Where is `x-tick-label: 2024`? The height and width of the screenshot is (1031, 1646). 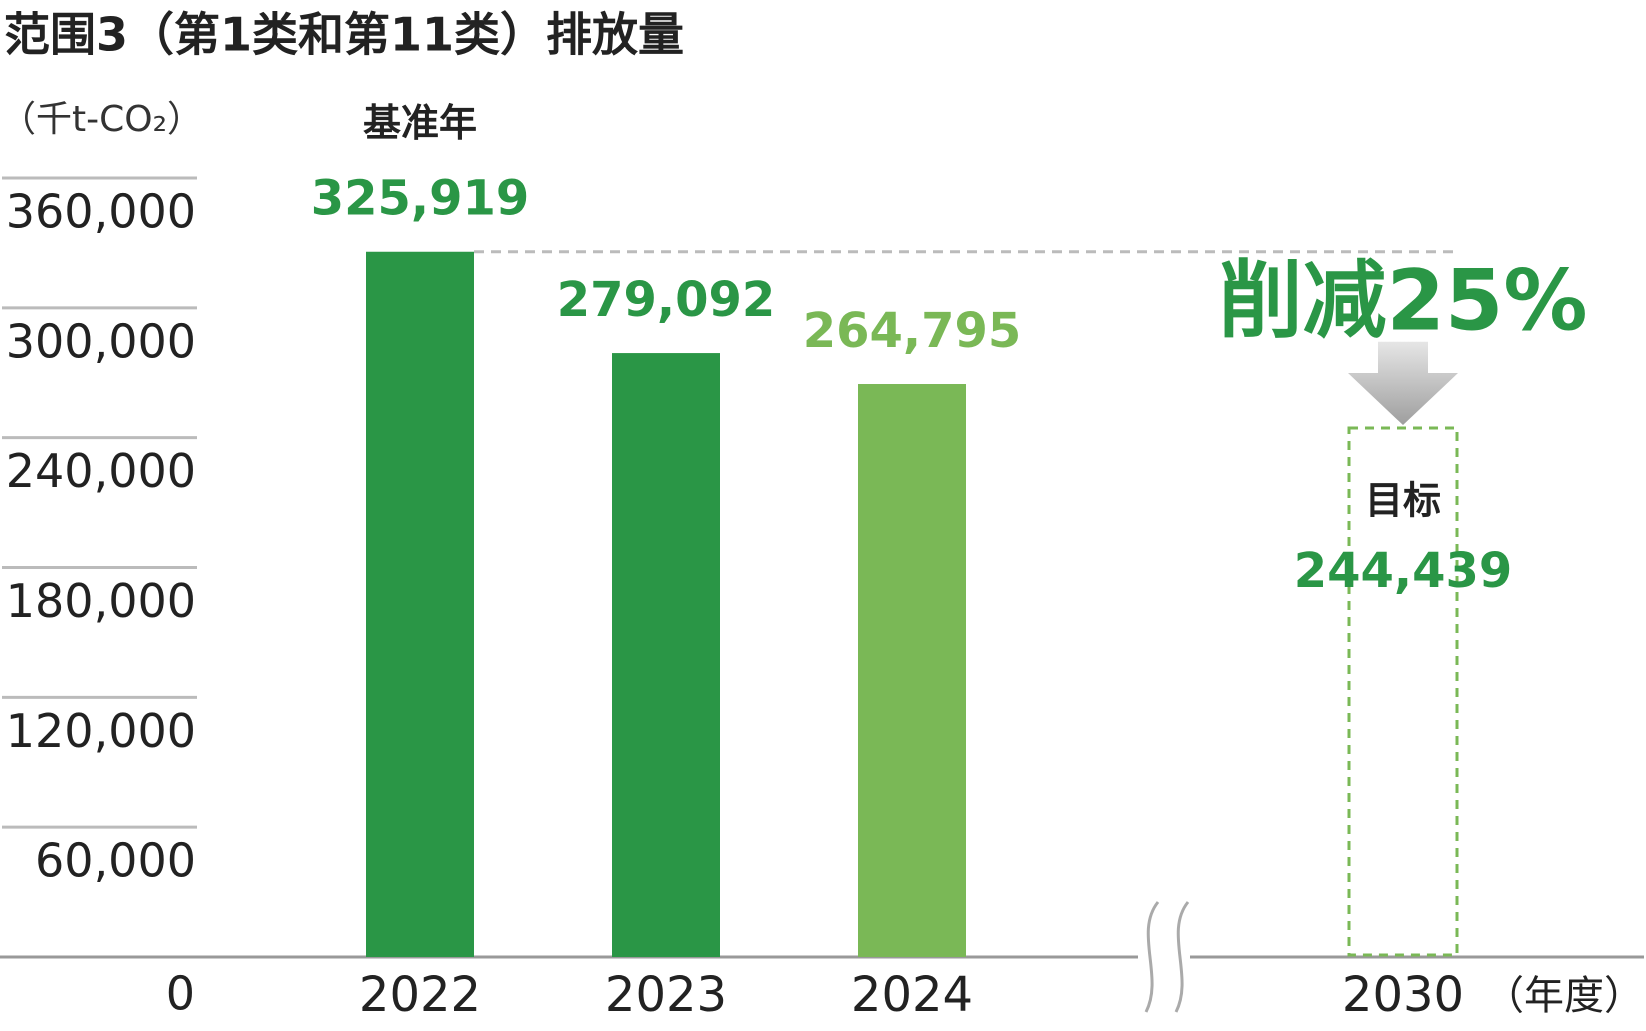
x-tick-label: 2024 is located at coordinates (912, 995).